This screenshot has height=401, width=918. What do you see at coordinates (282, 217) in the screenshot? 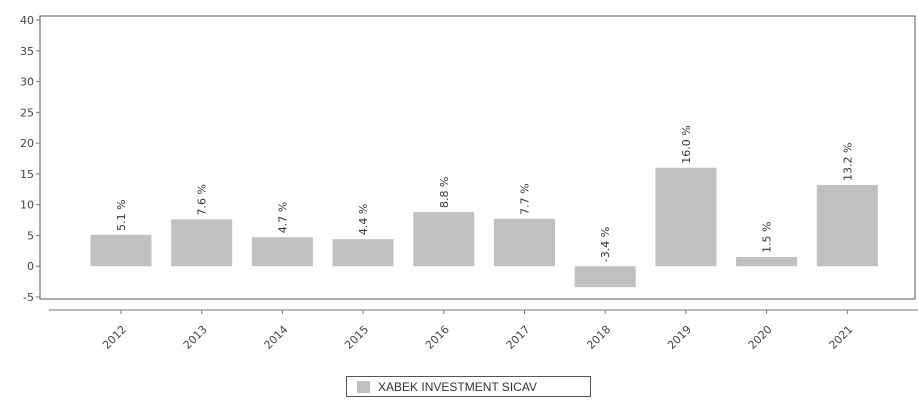
I see `data-label-2014: 4.7 %` at bounding box center [282, 217].